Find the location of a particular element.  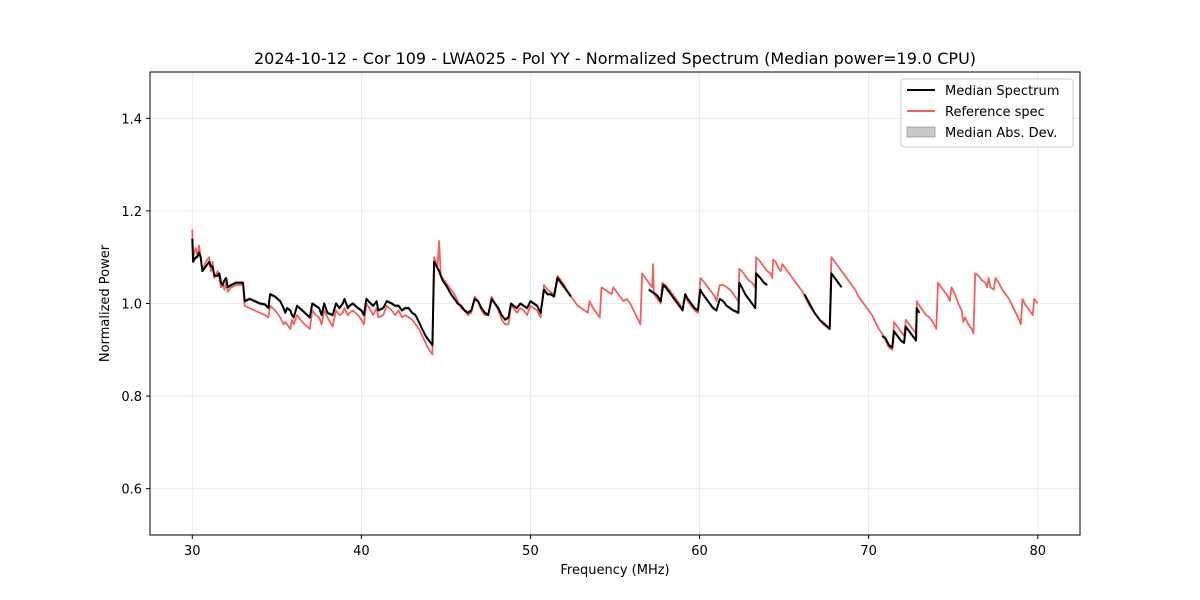

legend-label-mad: Median Abs. Dev. is located at coordinates (1001, 133).